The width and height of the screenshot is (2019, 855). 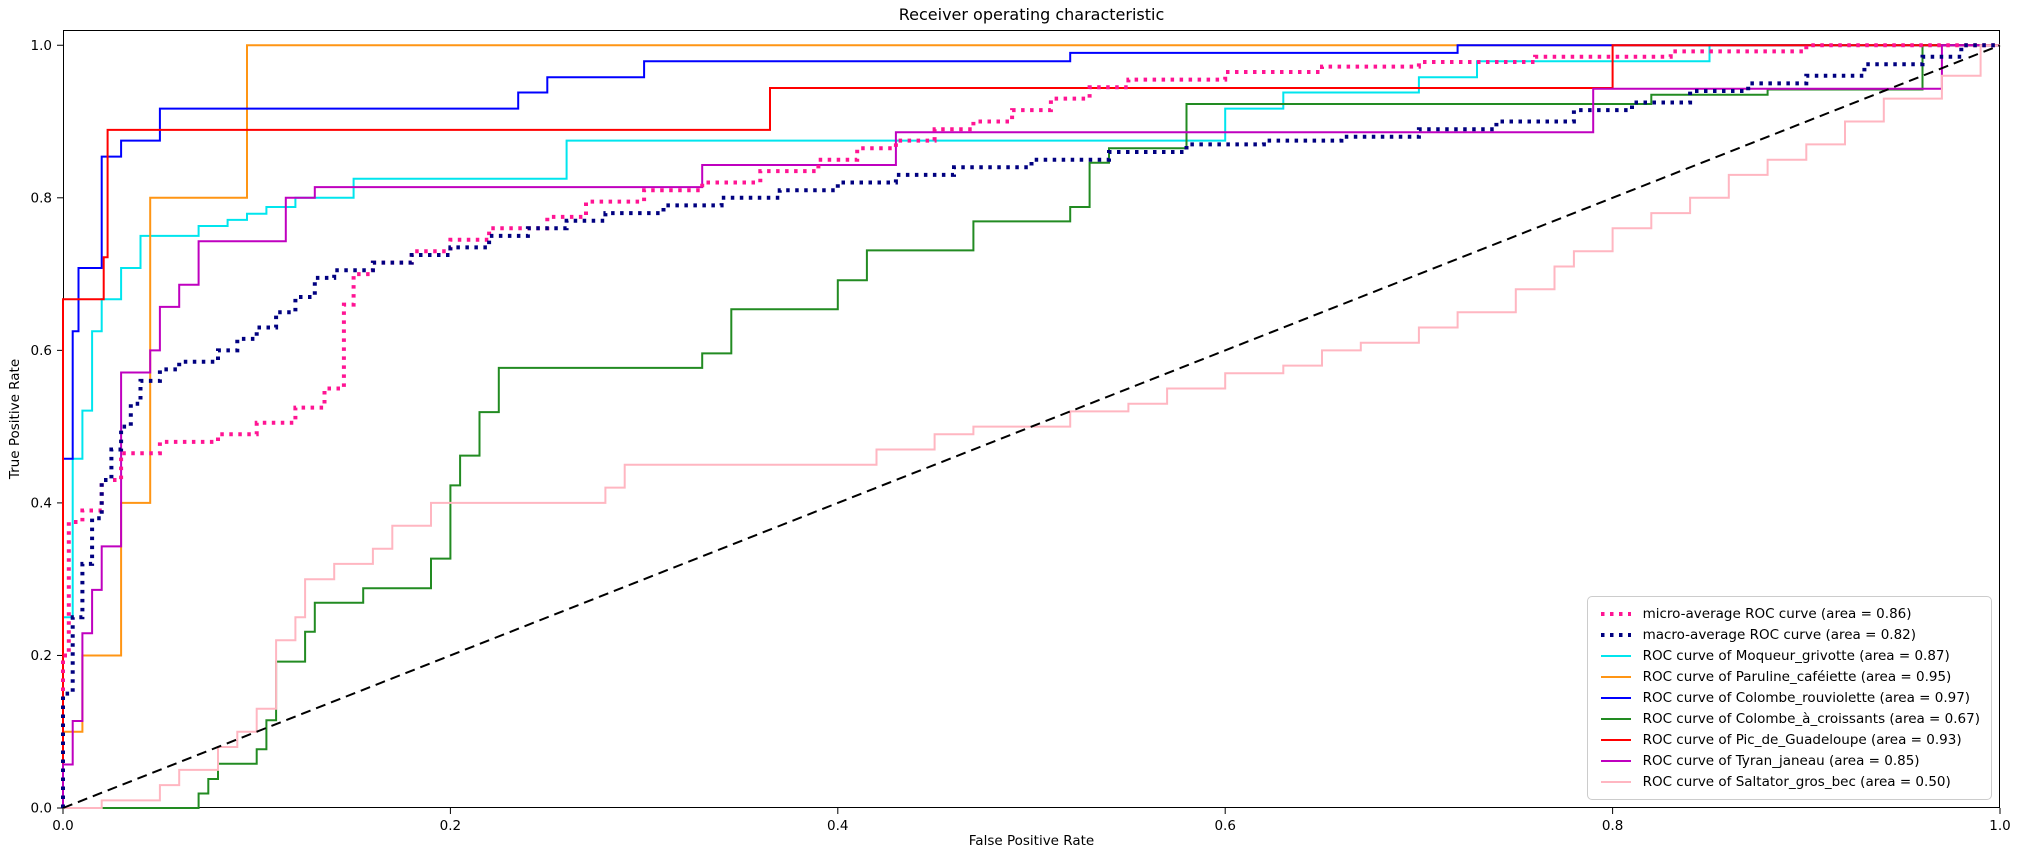 What do you see at coordinates (1781, 761) in the screenshot?
I see `legend-label: ROC curve of Tyran_janeau (area = 0.85)` at bounding box center [1781, 761].